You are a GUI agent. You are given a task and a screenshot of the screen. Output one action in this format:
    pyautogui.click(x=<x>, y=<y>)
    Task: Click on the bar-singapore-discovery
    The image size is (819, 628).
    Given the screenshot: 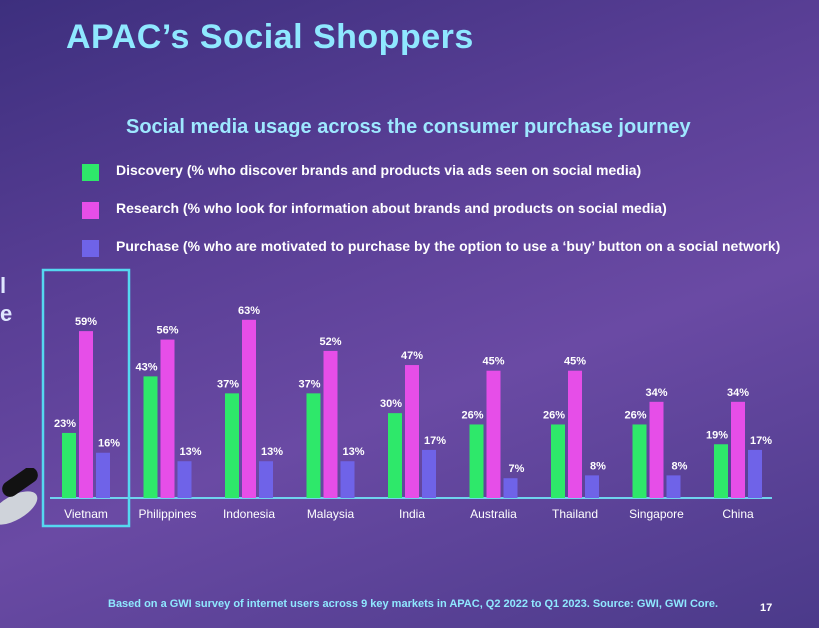 What is the action you would take?
    pyautogui.click(x=639, y=461)
    